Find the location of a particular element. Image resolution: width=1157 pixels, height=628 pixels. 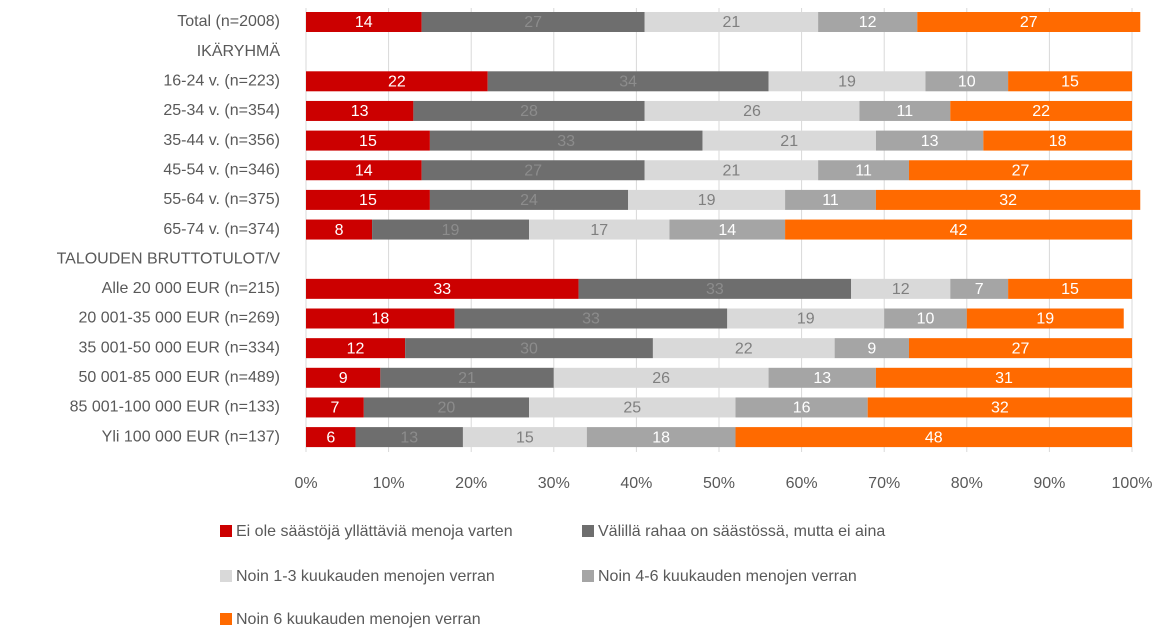

y-tick-label: Yli 100 000 EUR (n=137) is located at coordinates (191, 436).